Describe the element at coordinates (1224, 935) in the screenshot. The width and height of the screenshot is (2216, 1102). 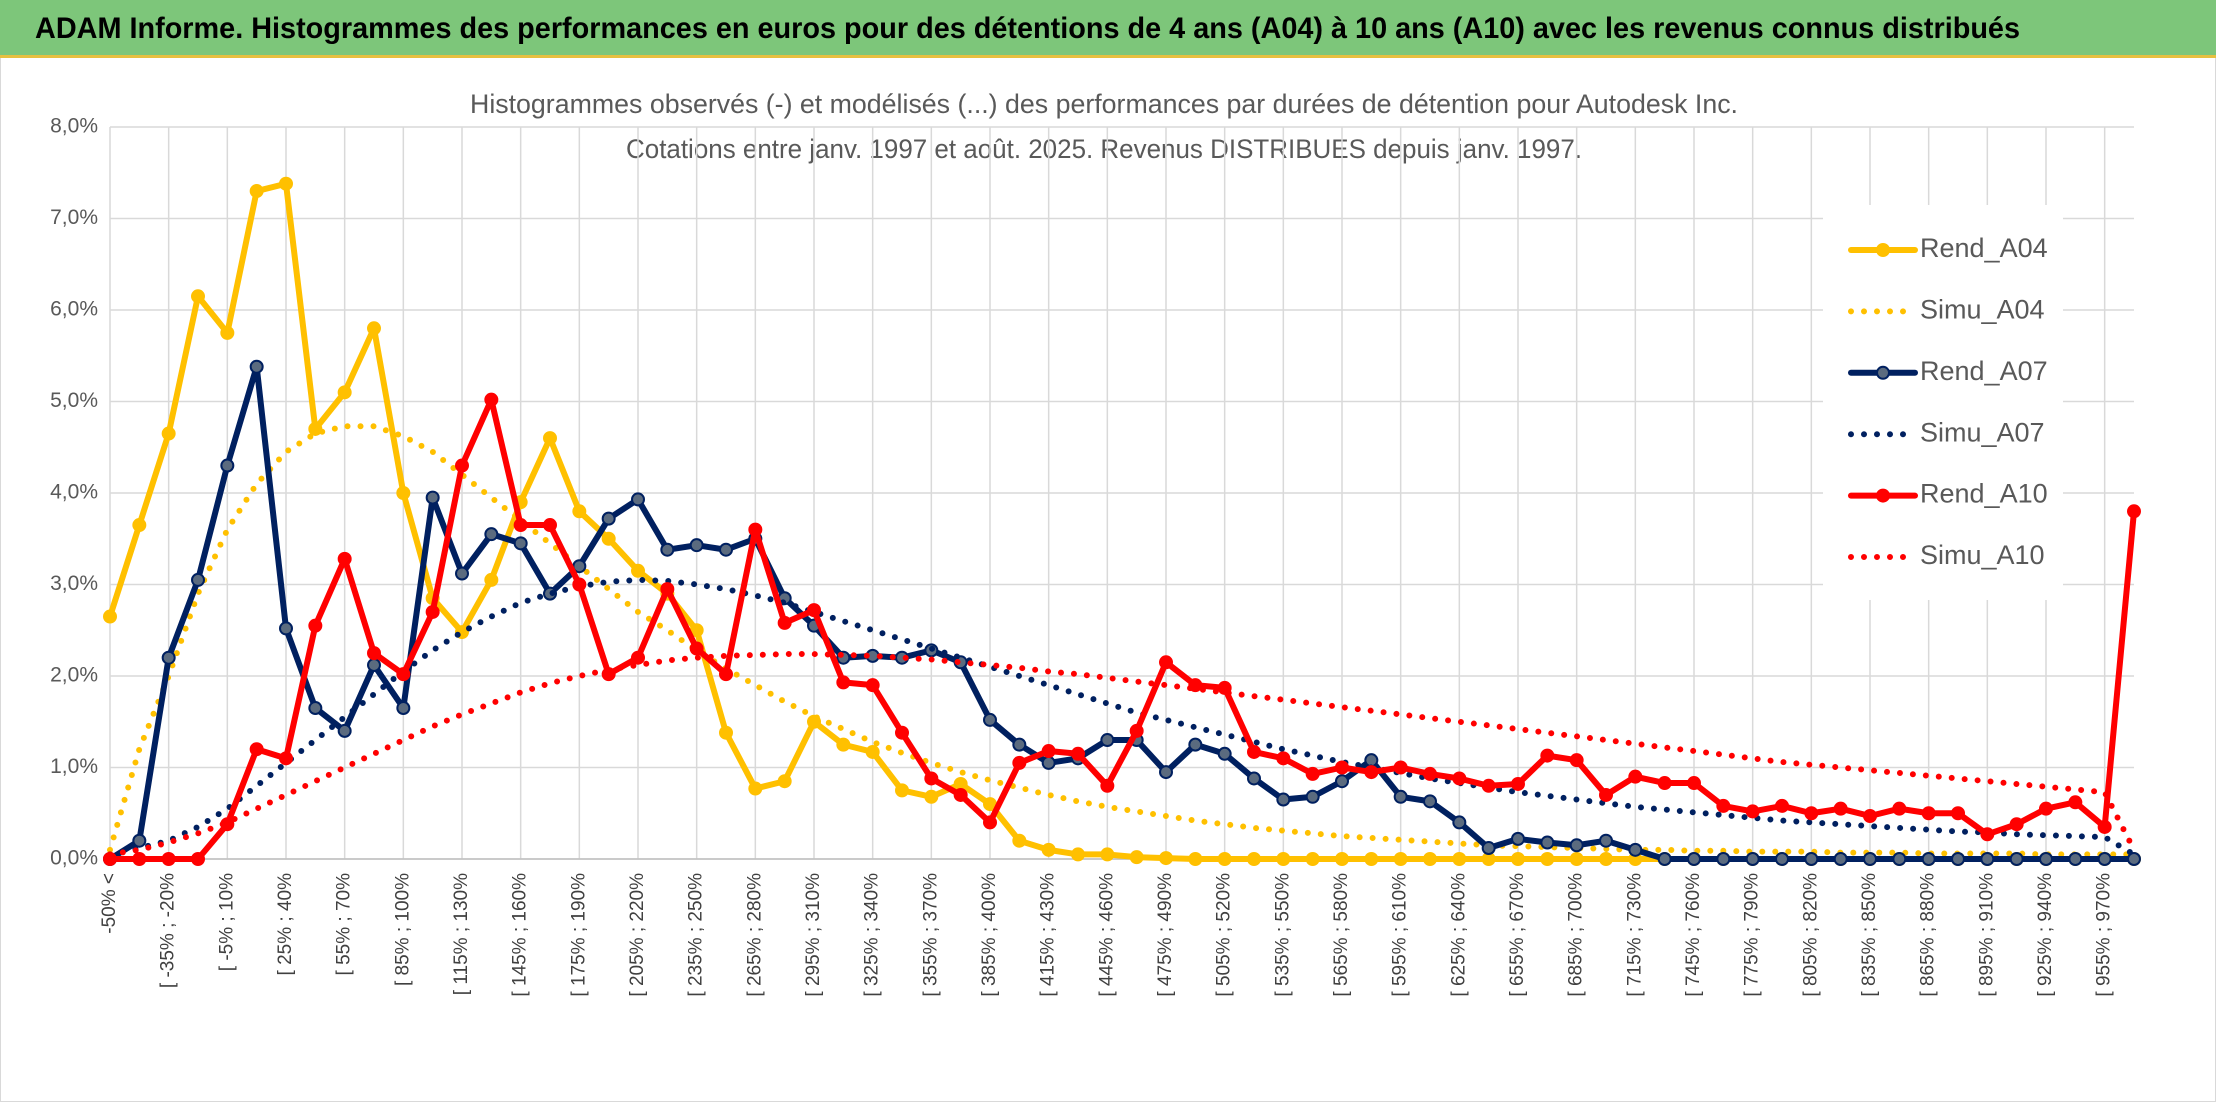
I see `x-tick-label: [ 505% ; 520%` at that location.